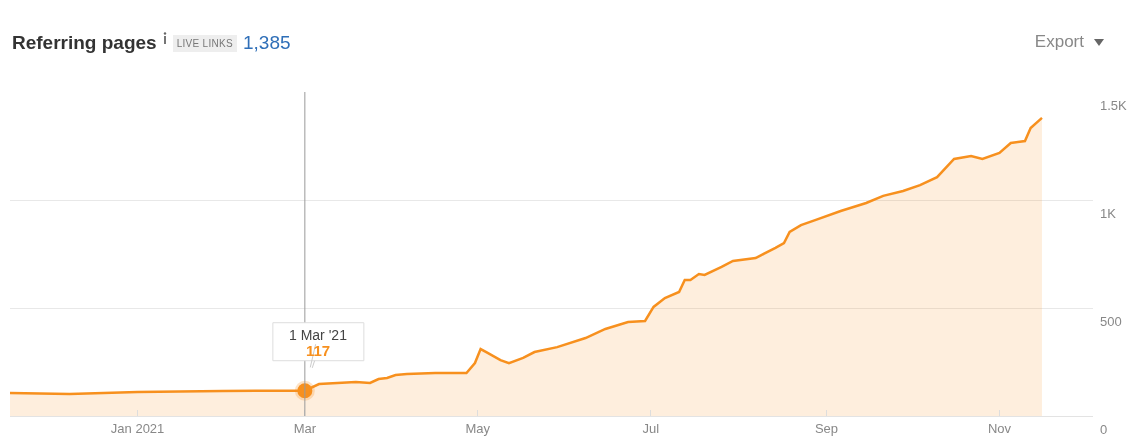  I want to click on x-tick-label: Mar, so click(305, 428).